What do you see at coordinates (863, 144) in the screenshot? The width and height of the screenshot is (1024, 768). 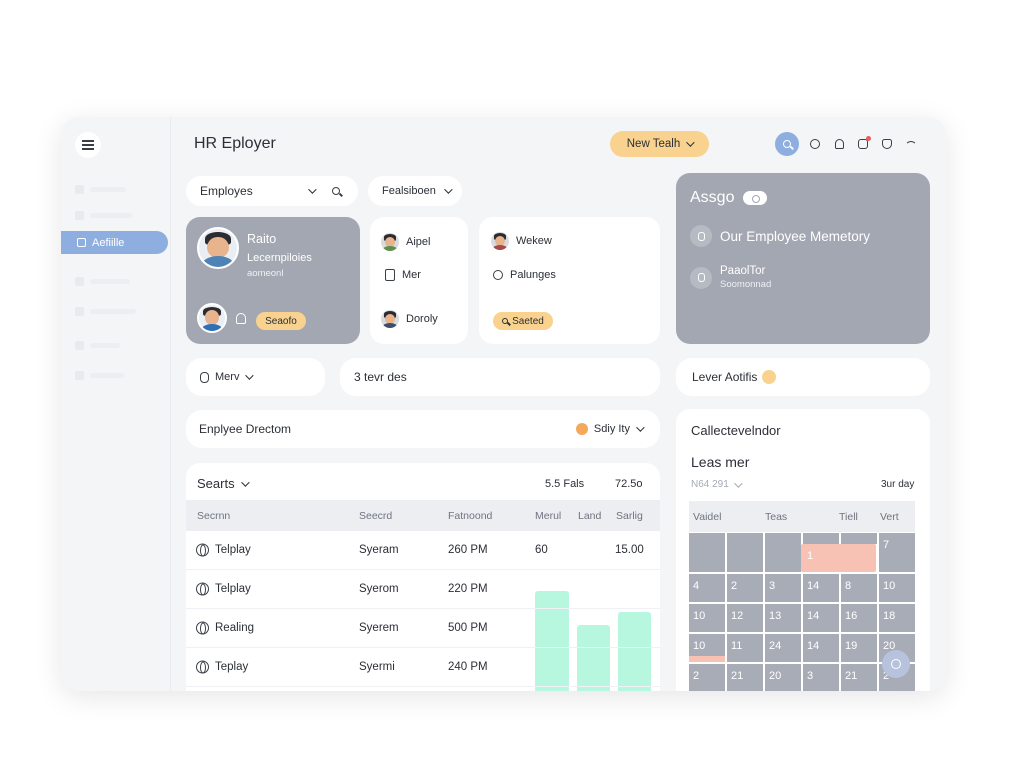 I see `share-icon` at bounding box center [863, 144].